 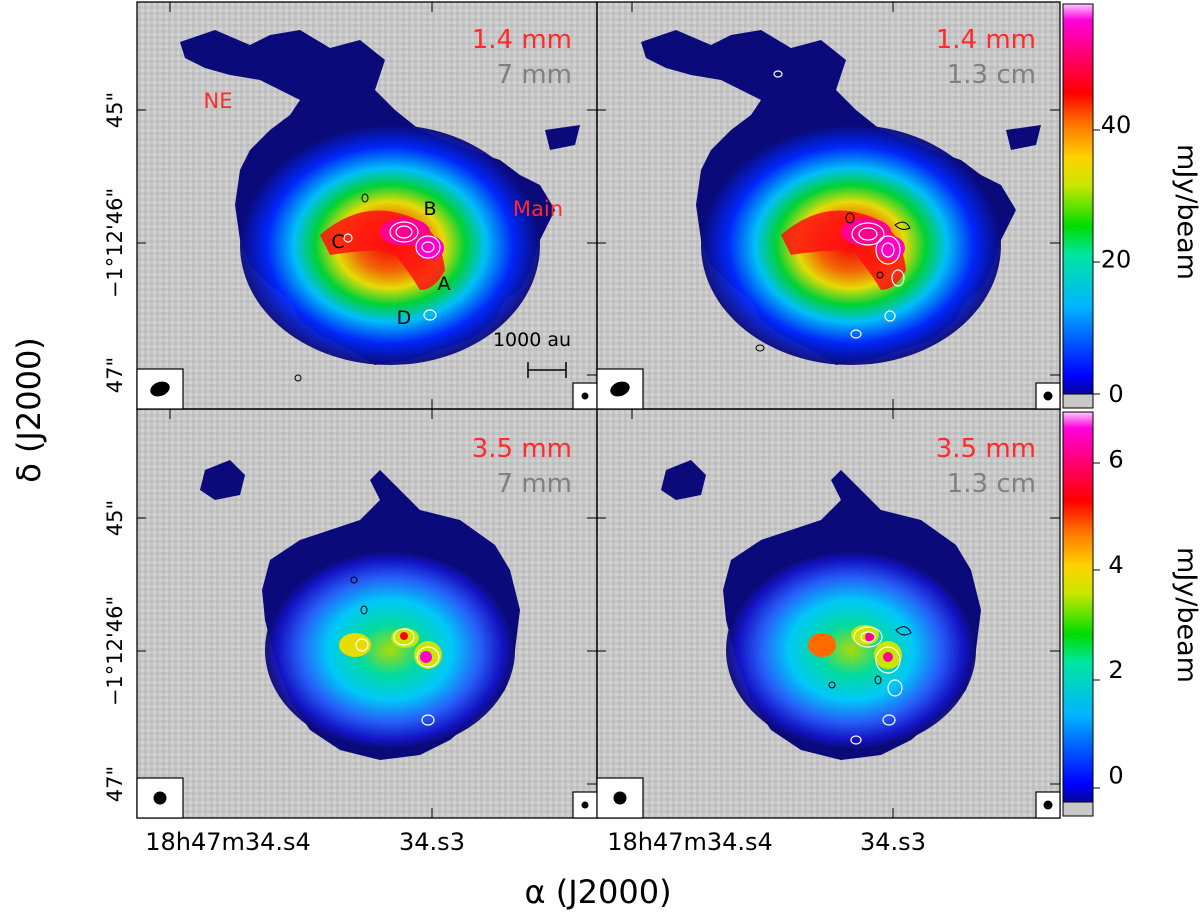 What do you see at coordinates (532, 340) in the screenshot?
I see `scale-bar-label: 1000 au` at bounding box center [532, 340].